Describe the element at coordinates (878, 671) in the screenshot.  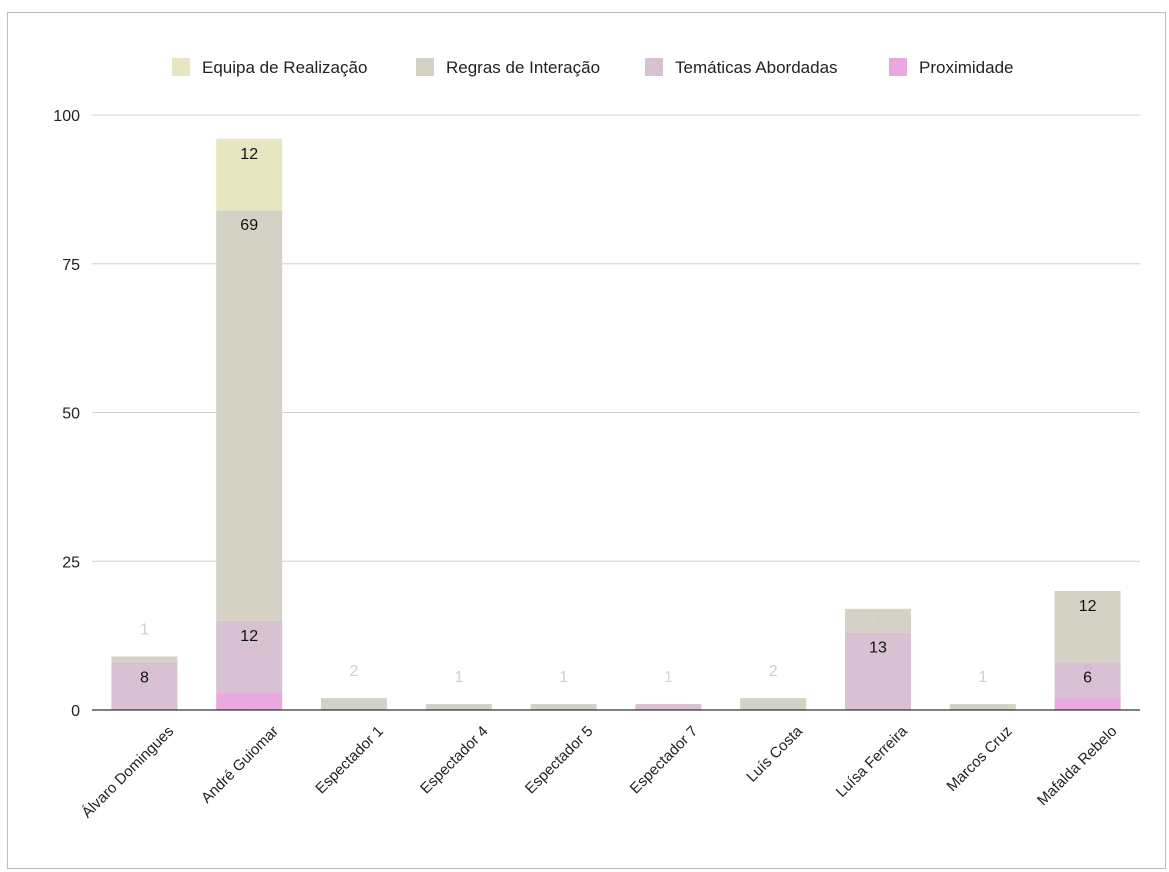
I see `bar-luisa-ferreira-tematicas-abordadas` at that location.